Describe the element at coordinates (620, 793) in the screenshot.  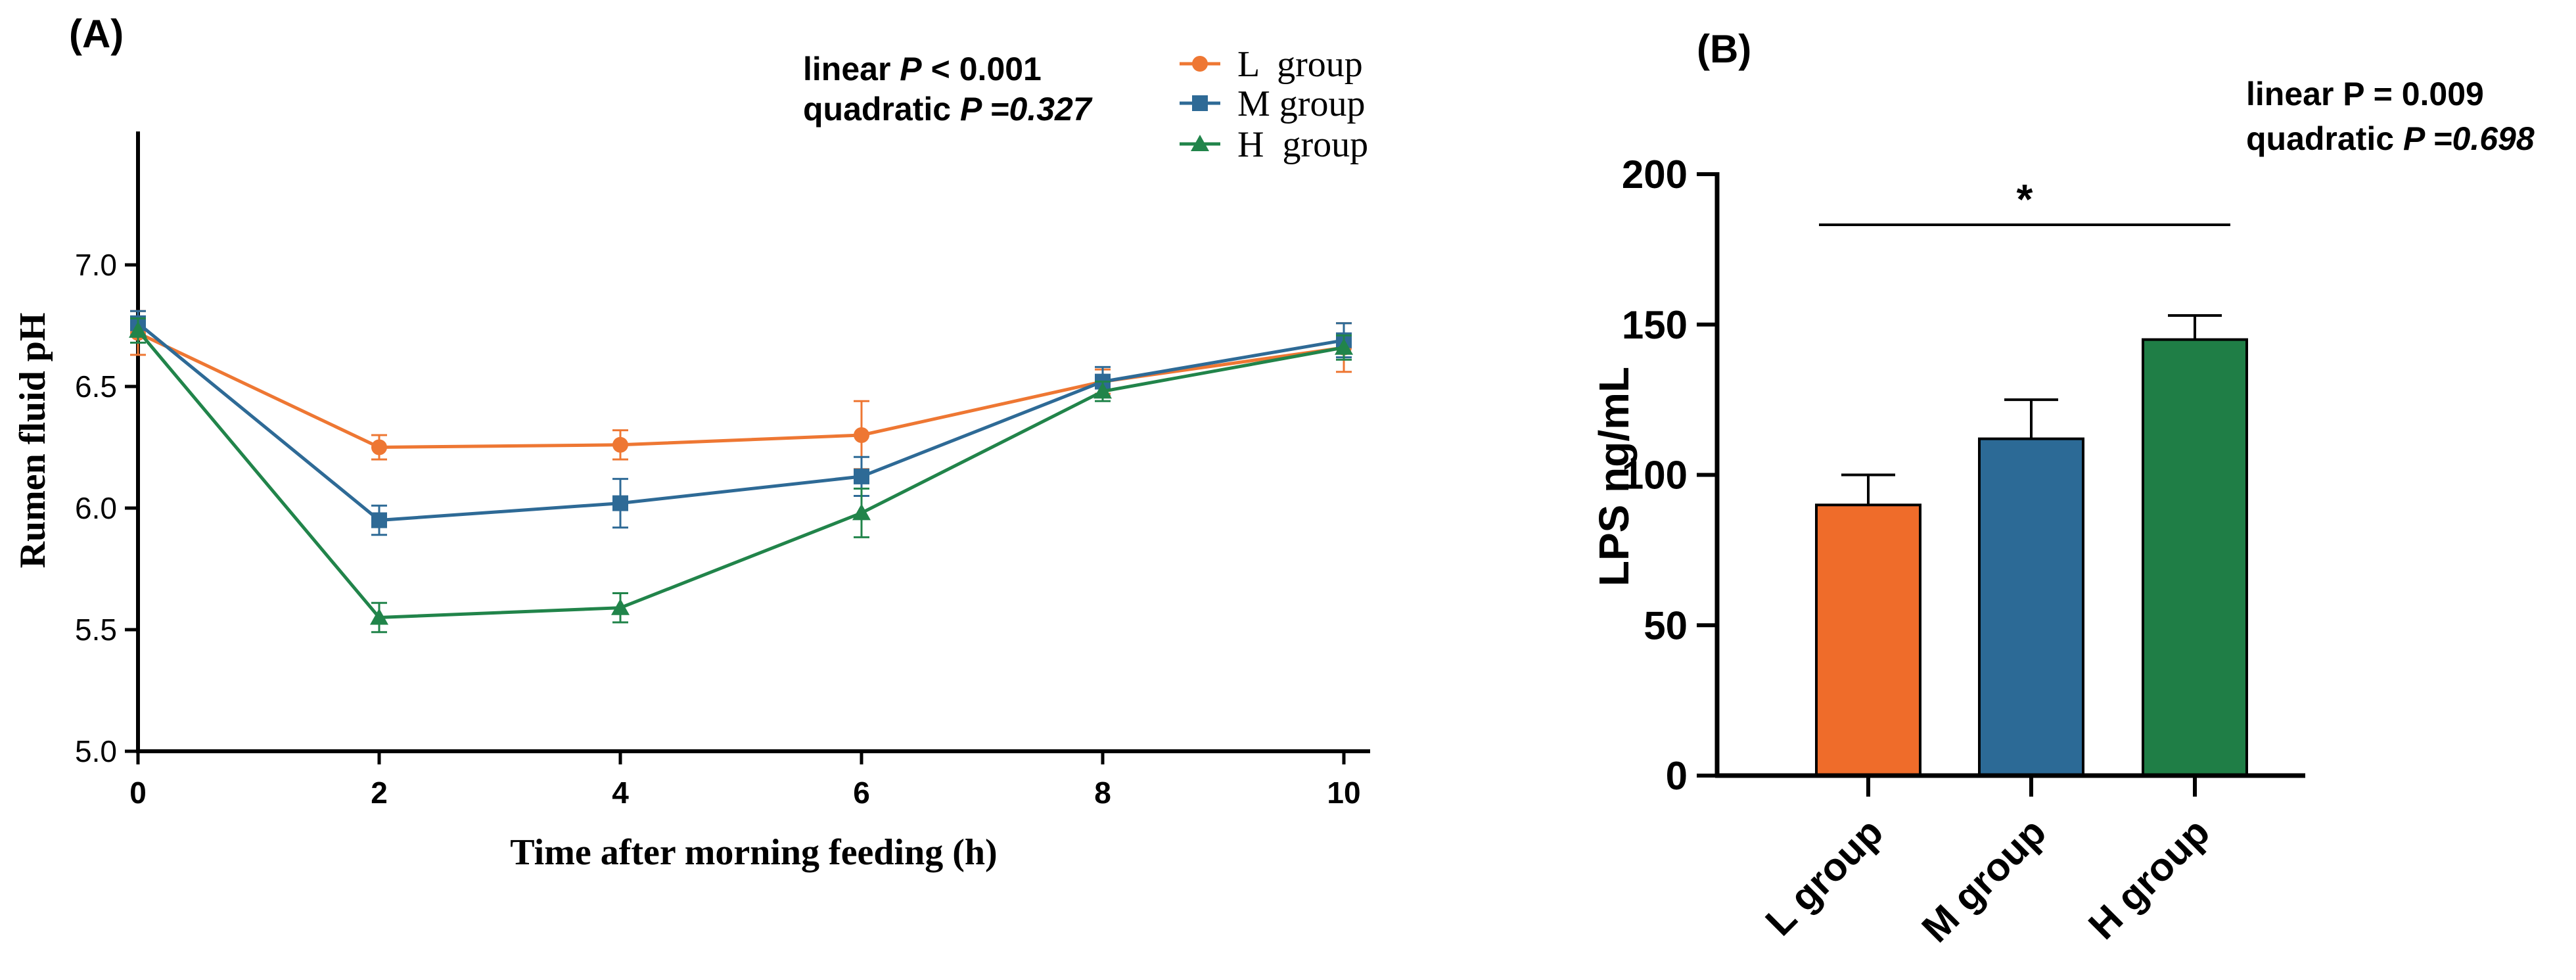
I see `x-tick-label: 4` at that location.